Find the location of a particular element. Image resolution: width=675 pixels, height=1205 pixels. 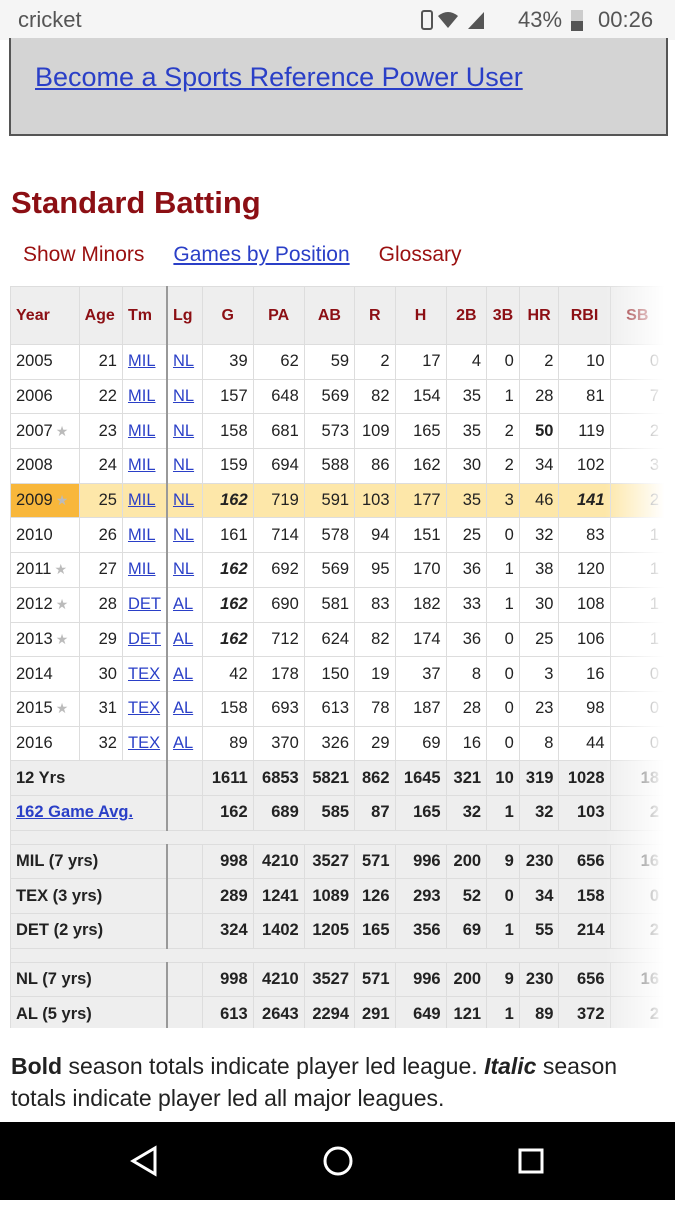

column-header: Tm is located at coordinates (144, 315).